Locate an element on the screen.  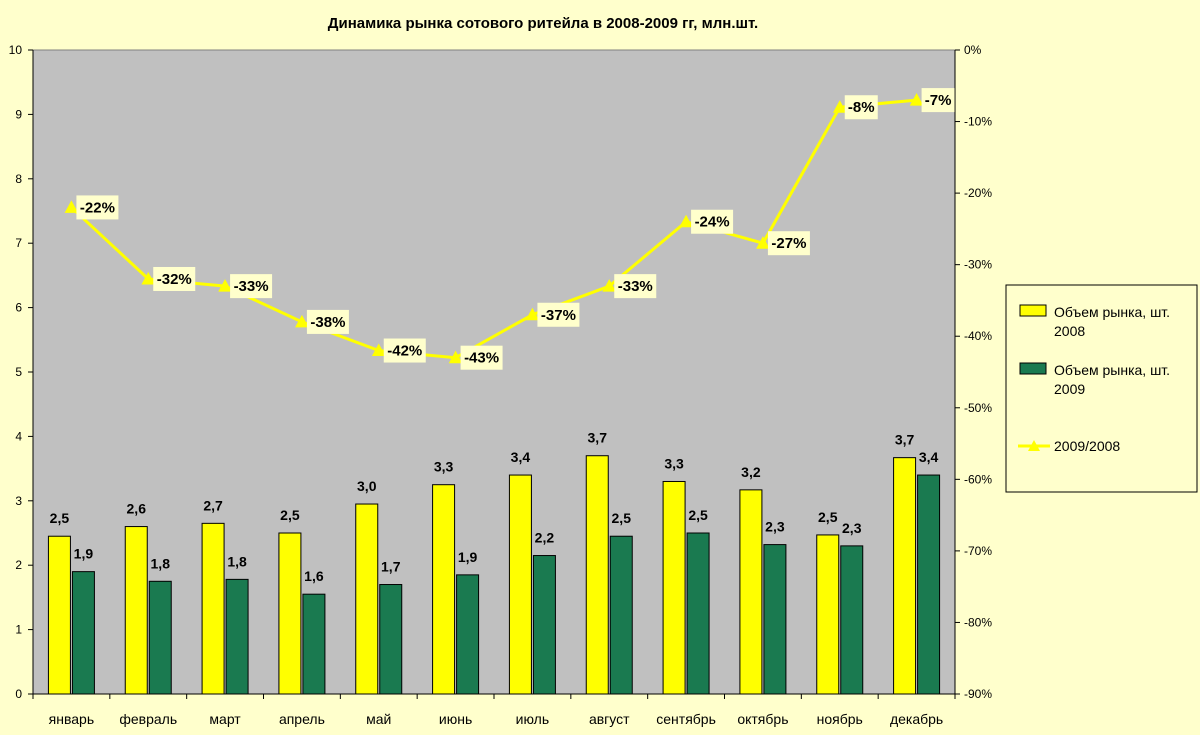
y-left-tick-label: 0 is located at coordinates (18, 694).